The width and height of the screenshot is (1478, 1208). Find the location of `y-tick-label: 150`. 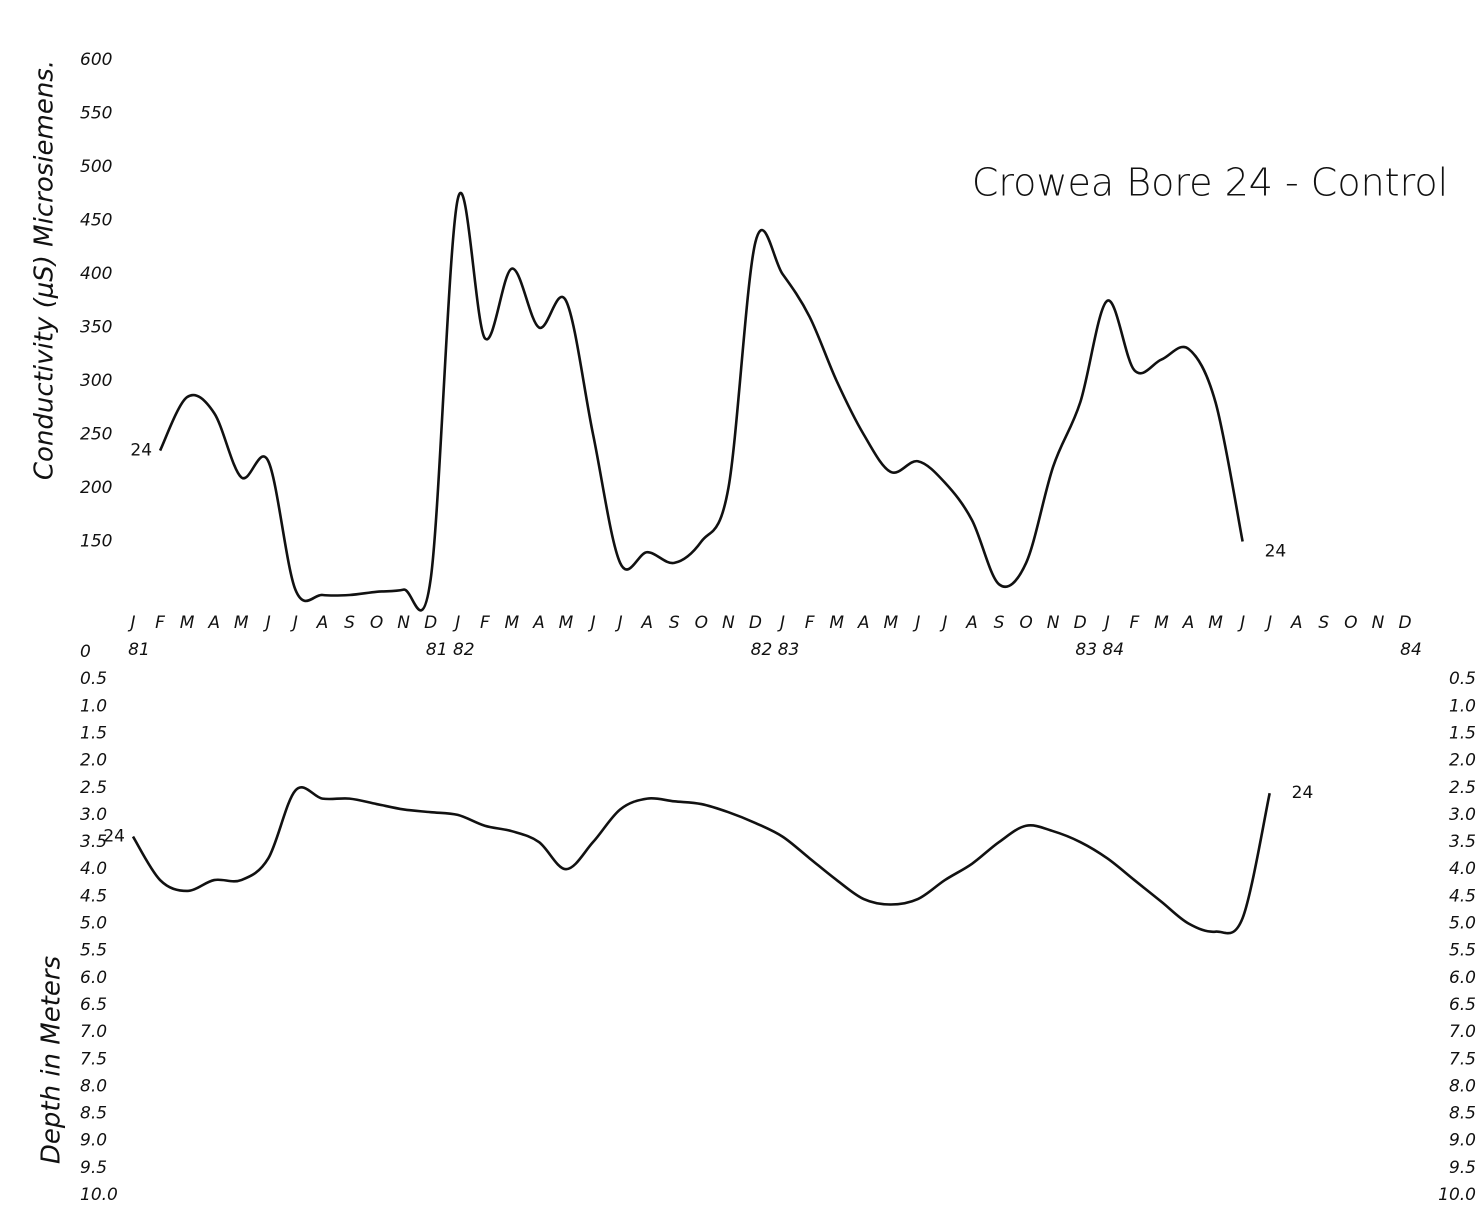

y-tick-label: 150 is located at coordinates (96, 542).